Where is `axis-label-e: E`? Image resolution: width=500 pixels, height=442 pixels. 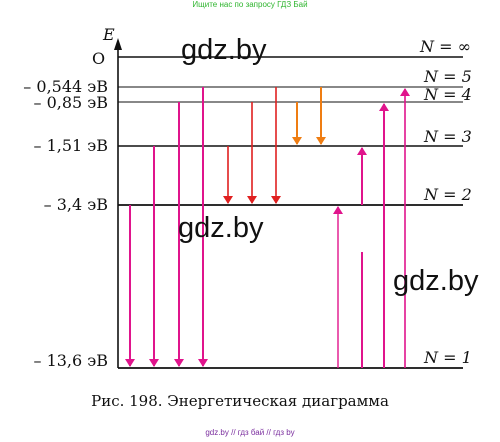
axis-label-e: E is located at coordinates (108, 34).